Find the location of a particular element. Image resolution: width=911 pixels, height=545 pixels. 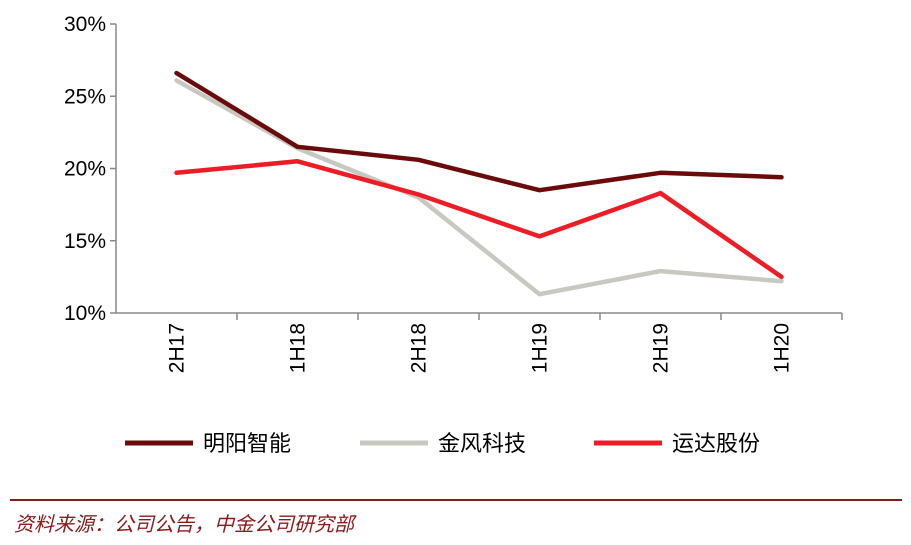

y-tick-label: 10% is located at coordinates (85, 313).